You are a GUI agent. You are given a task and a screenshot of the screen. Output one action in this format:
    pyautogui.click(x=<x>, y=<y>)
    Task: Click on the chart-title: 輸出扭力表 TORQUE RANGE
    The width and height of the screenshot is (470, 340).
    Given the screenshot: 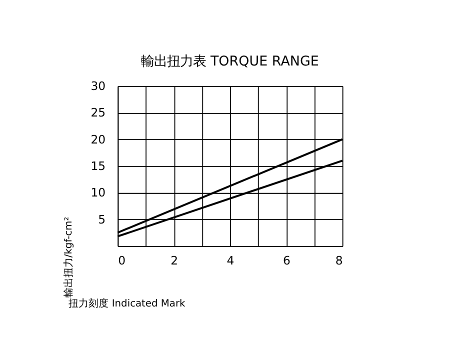 What is the action you would take?
    pyautogui.click(x=230, y=61)
    